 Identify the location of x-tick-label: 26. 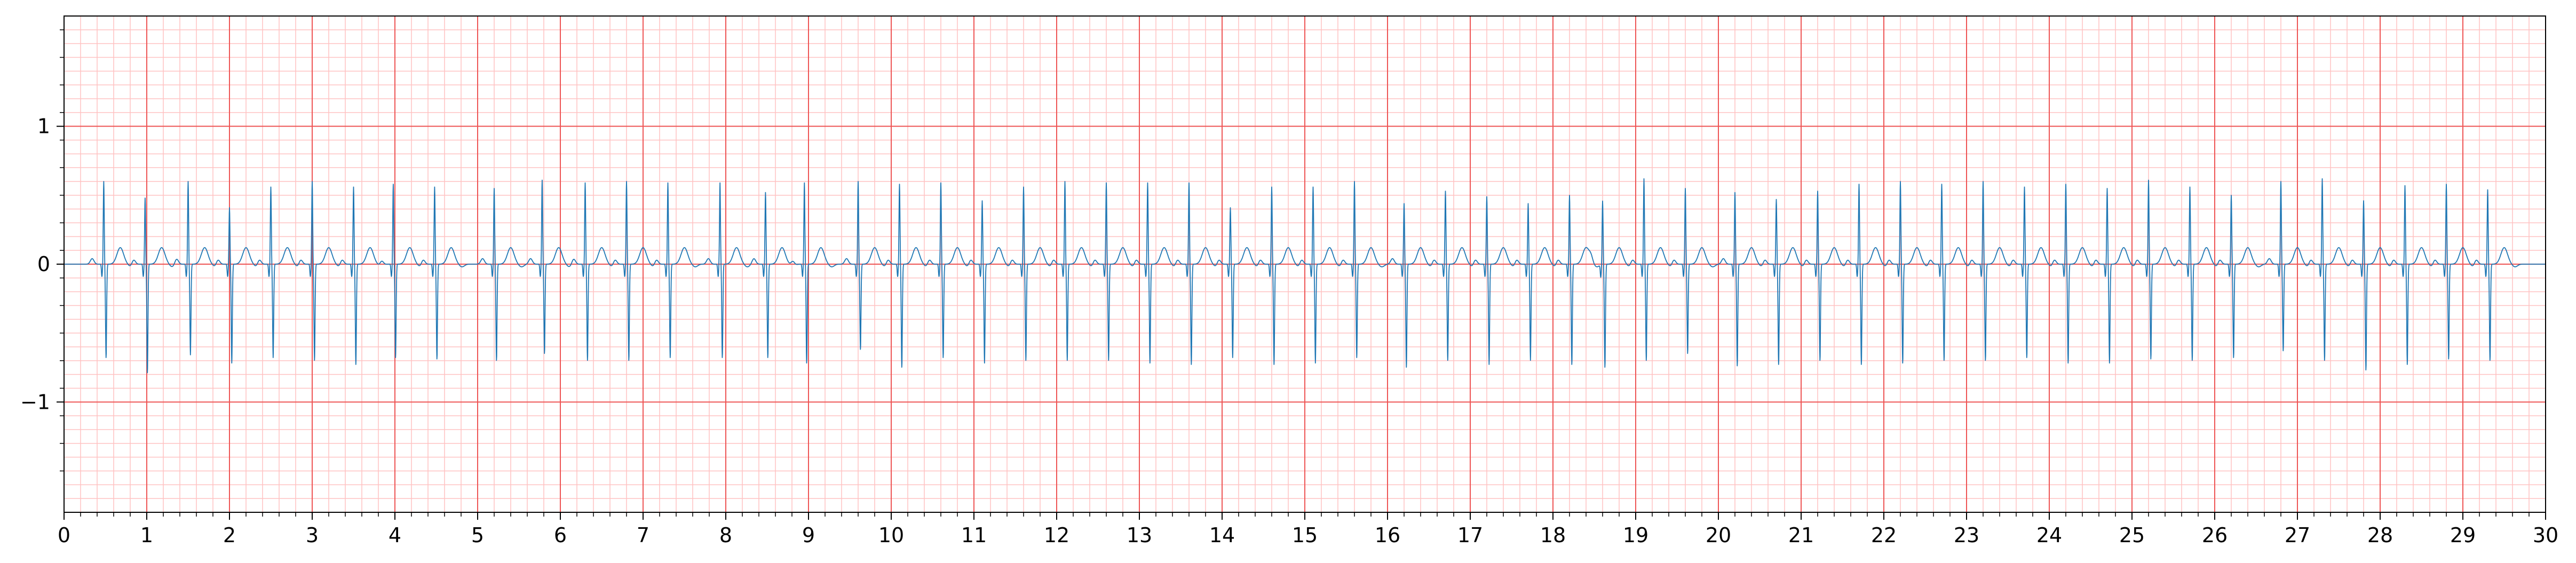
(2215, 535).